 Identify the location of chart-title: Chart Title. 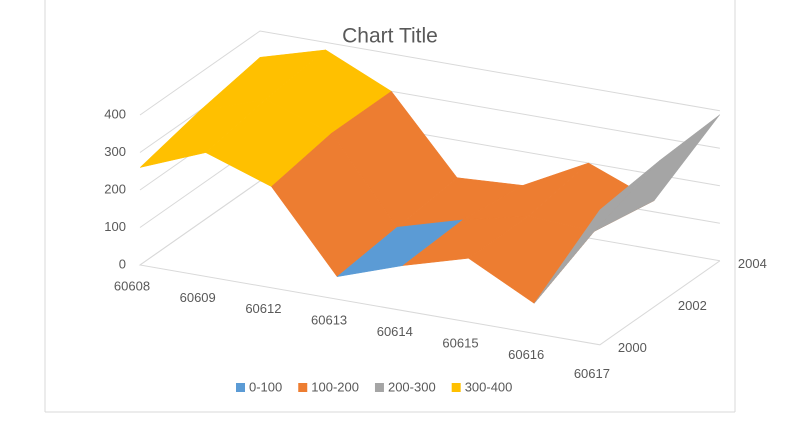
(390, 36).